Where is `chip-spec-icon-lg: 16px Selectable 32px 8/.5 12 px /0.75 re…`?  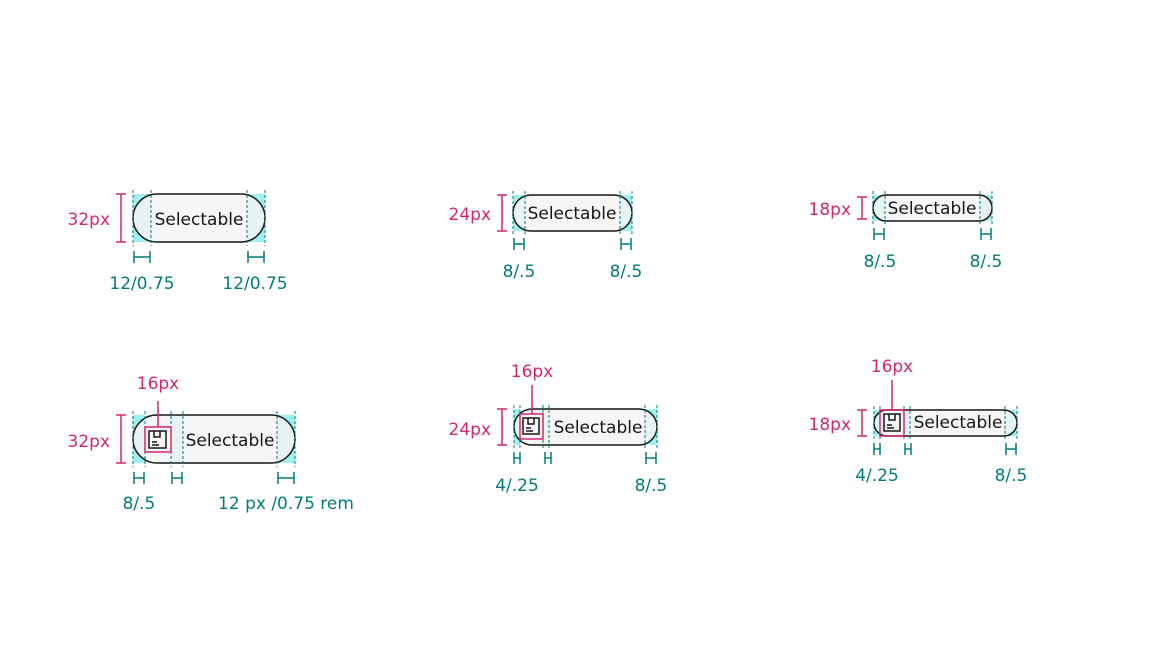
chip-spec-icon-lg: 16px Selectable 32px 8/.5 12 px /0.75 re… is located at coordinates (211, 444).